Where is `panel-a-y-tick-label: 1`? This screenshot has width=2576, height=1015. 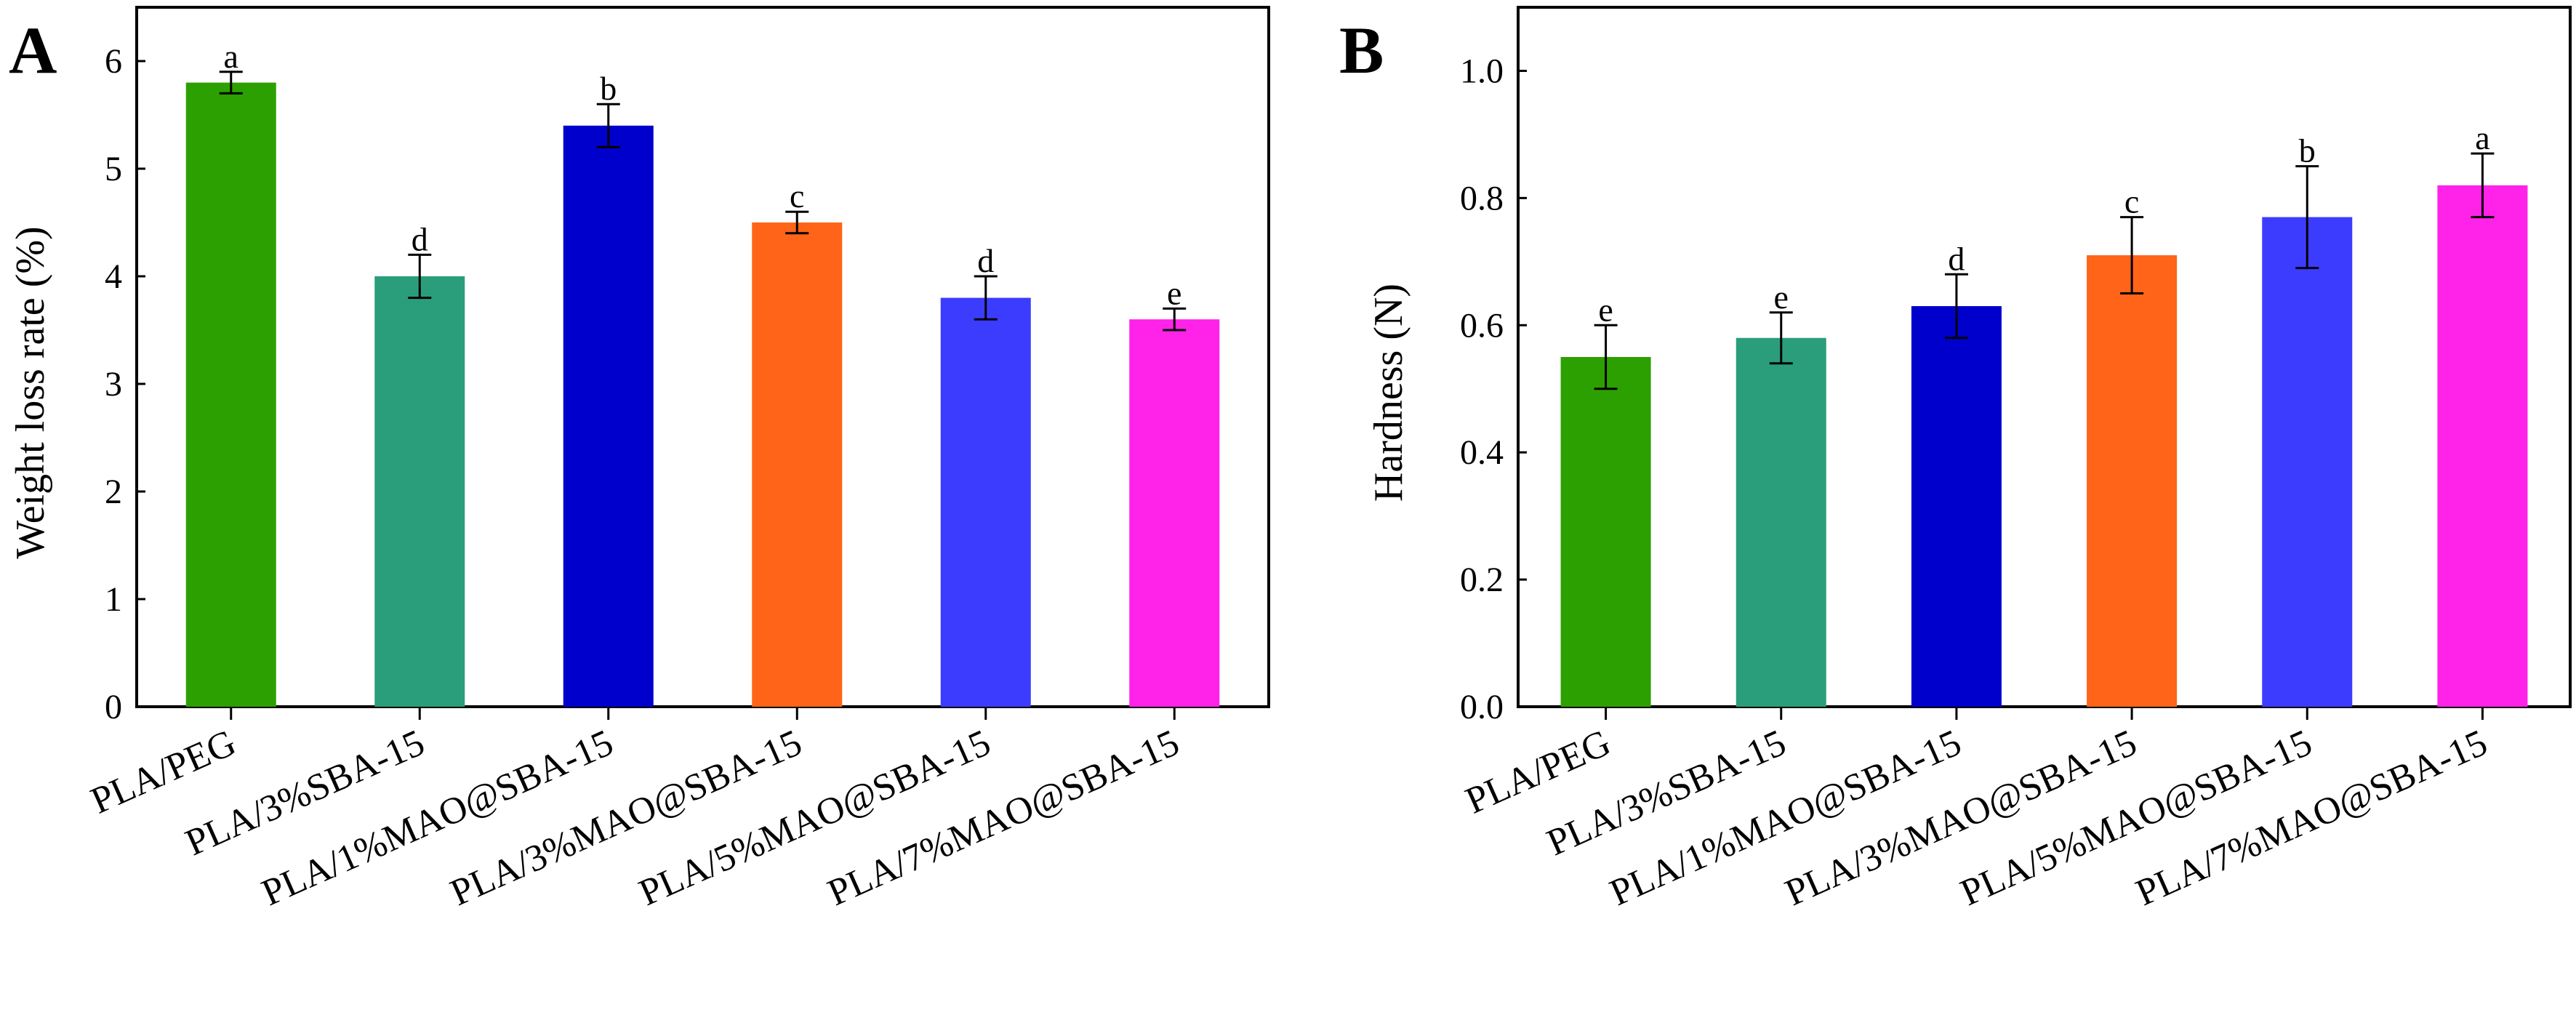
panel-a-y-tick-label: 1 is located at coordinates (114, 599).